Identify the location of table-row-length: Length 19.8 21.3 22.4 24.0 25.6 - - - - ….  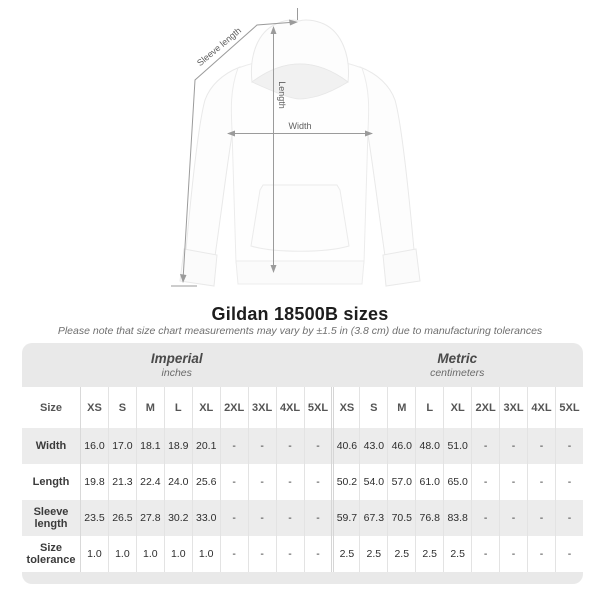
(302, 482).